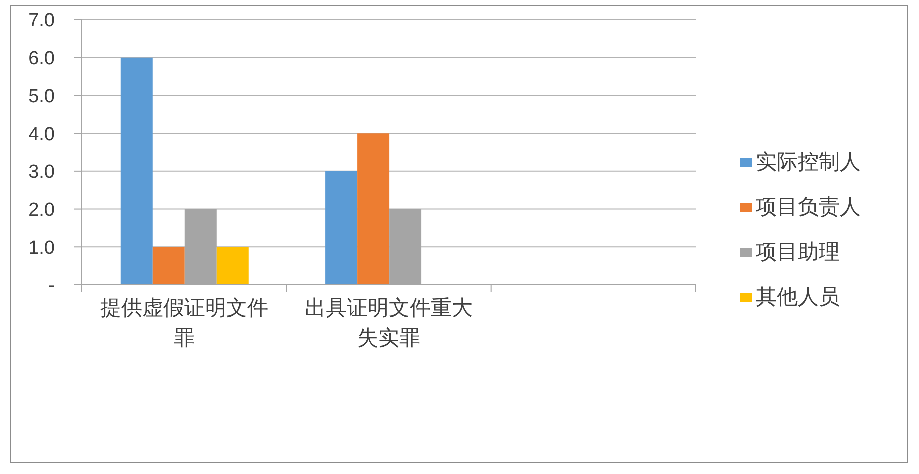 This screenshot has height=474, width=919. What do you see at coordinates (41, 135) in the screenshot?
I see `y-tick-label: 4.0` at bounding box center [41, 135].